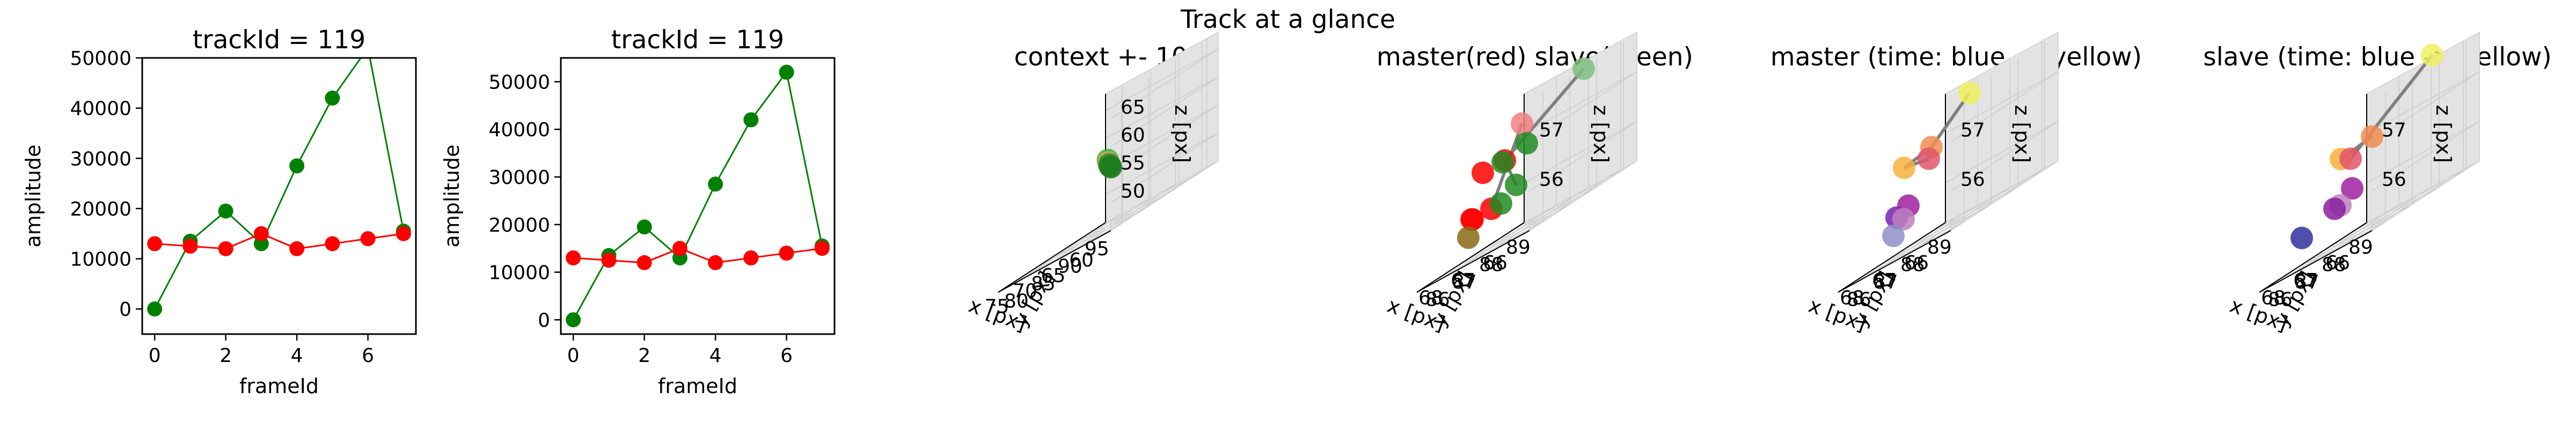 The height and width of the screenshot is (429, 2576). I want to click on y-tick-label: 50000, so click(519, 82).